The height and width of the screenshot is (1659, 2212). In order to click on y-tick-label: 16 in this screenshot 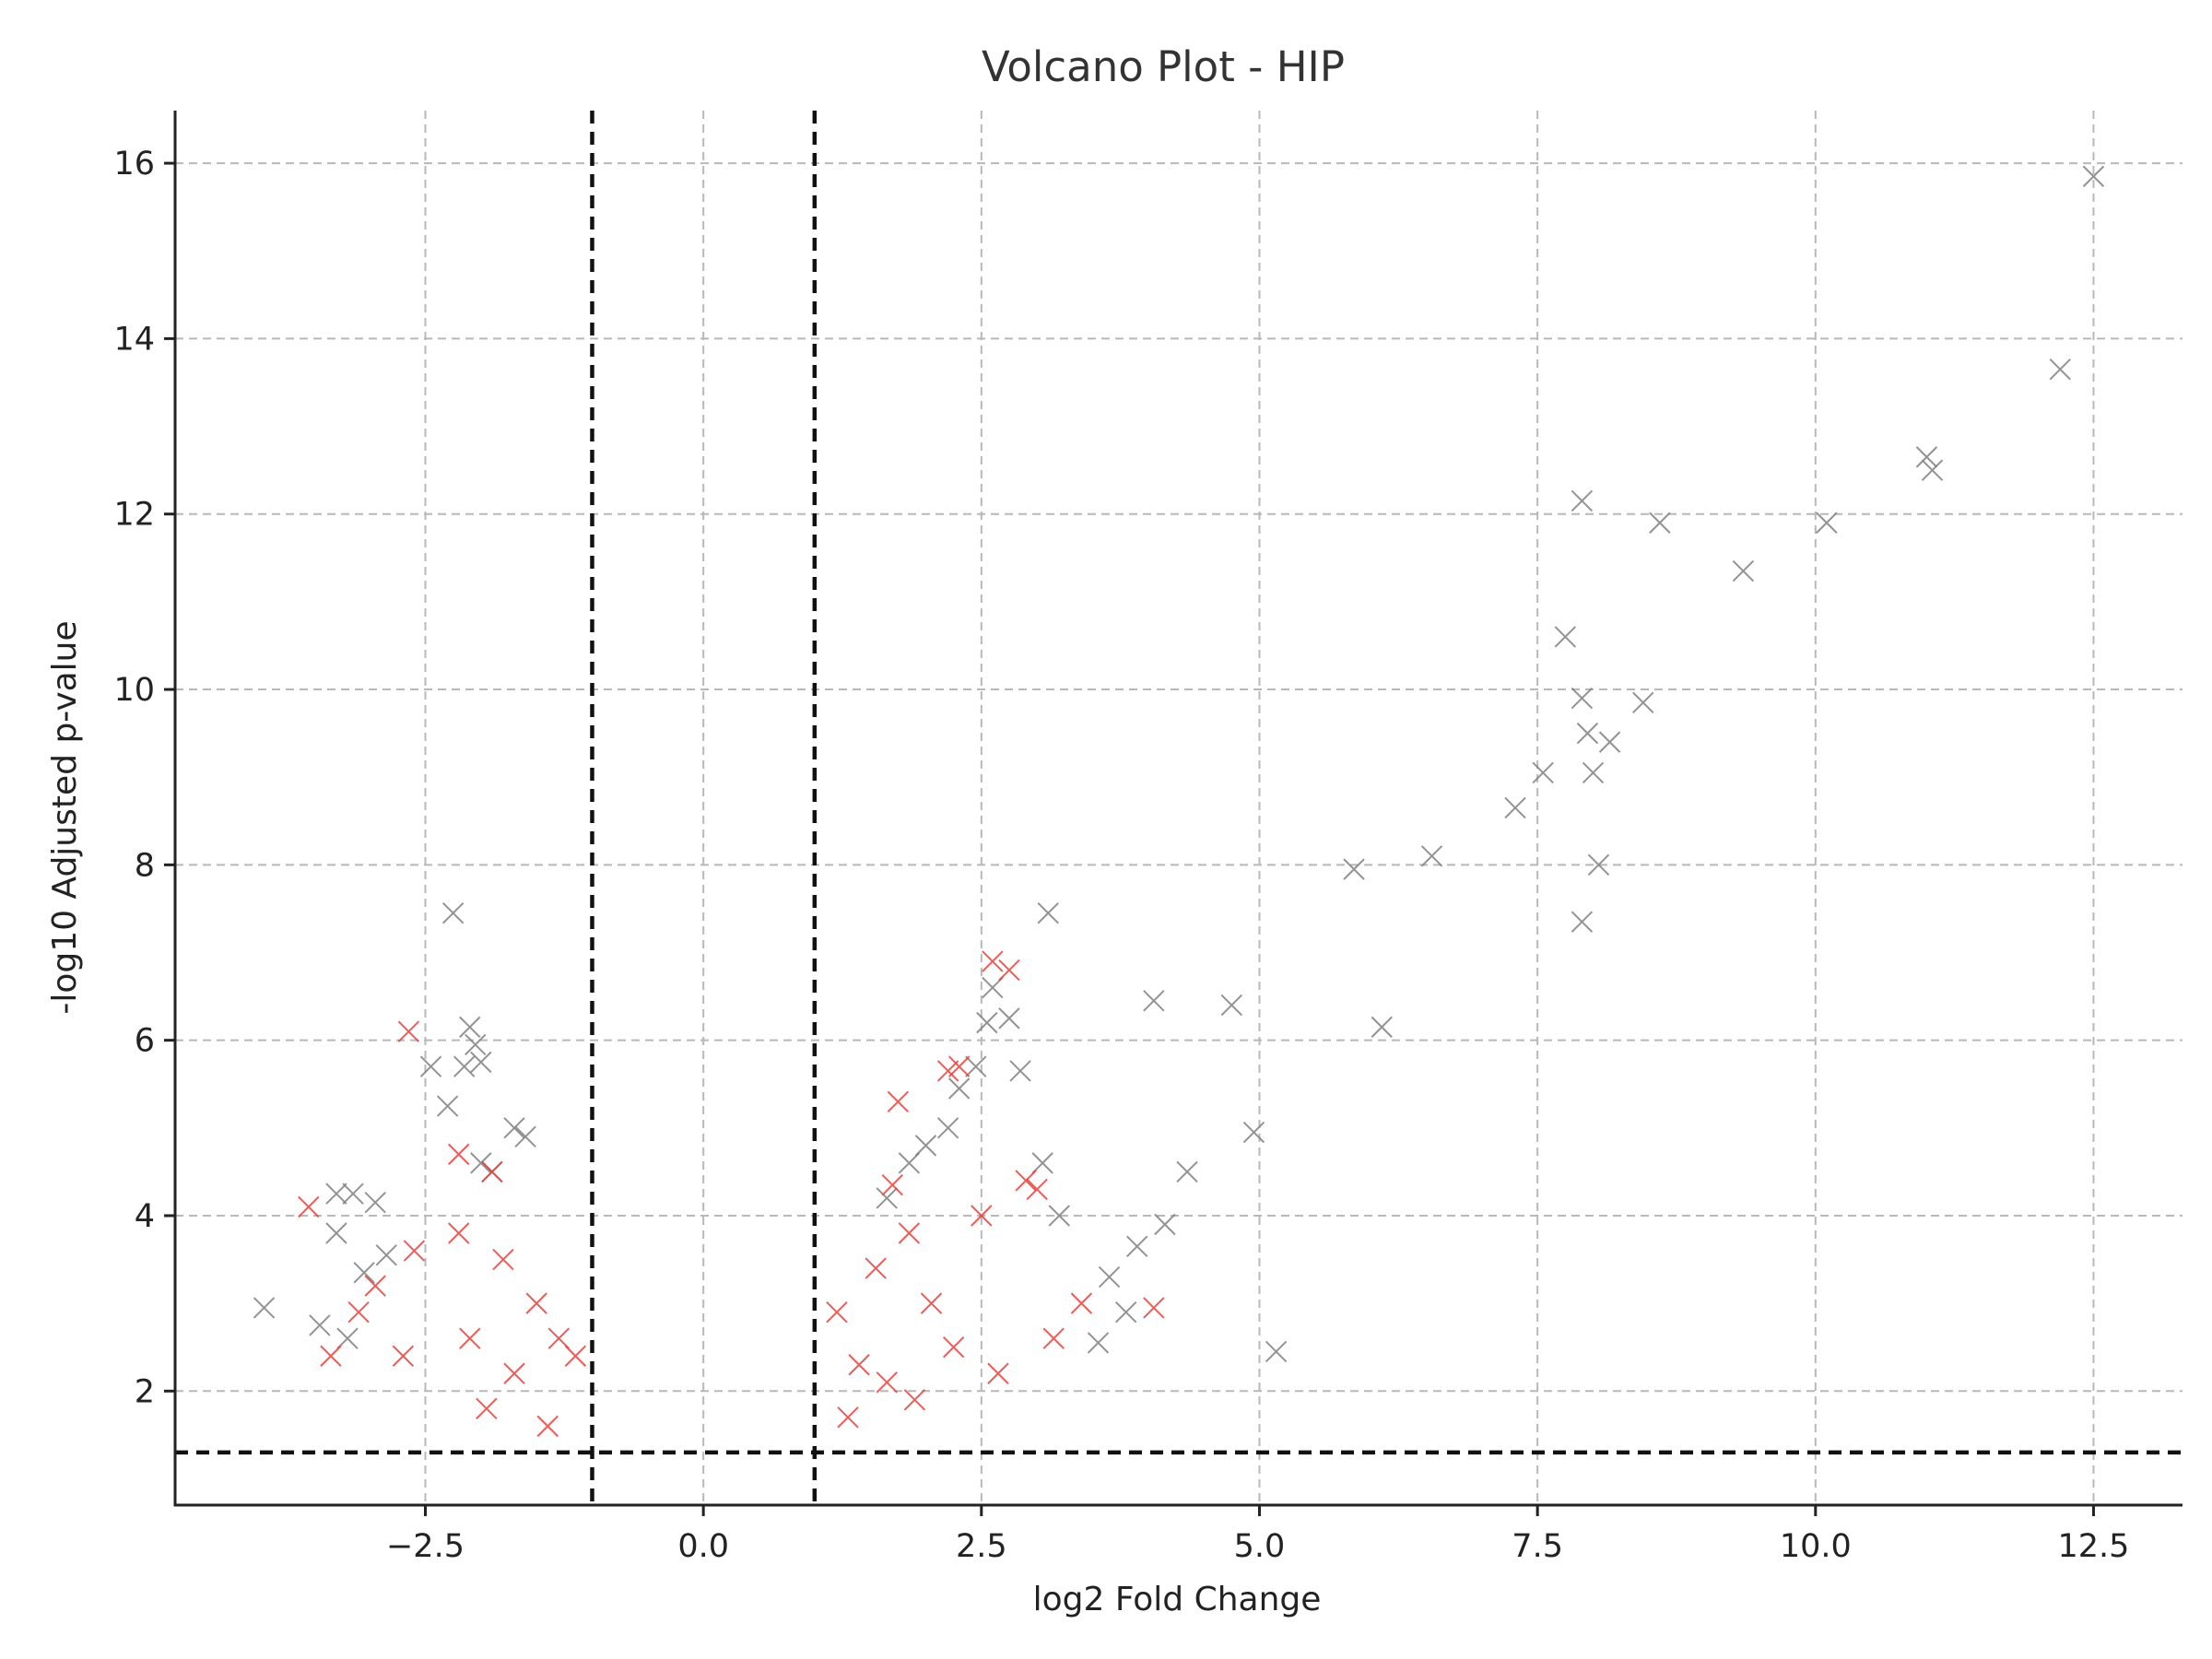, I will do `click(134, 164)`.